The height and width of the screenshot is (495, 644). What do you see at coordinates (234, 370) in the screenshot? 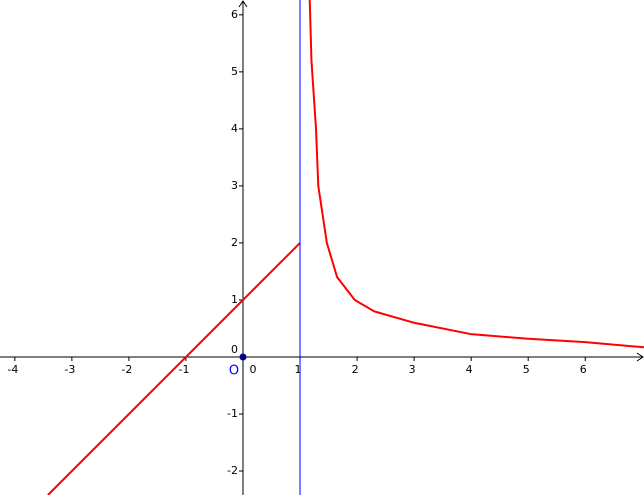
I see `point-label: O` at bounding box center [234, 370].